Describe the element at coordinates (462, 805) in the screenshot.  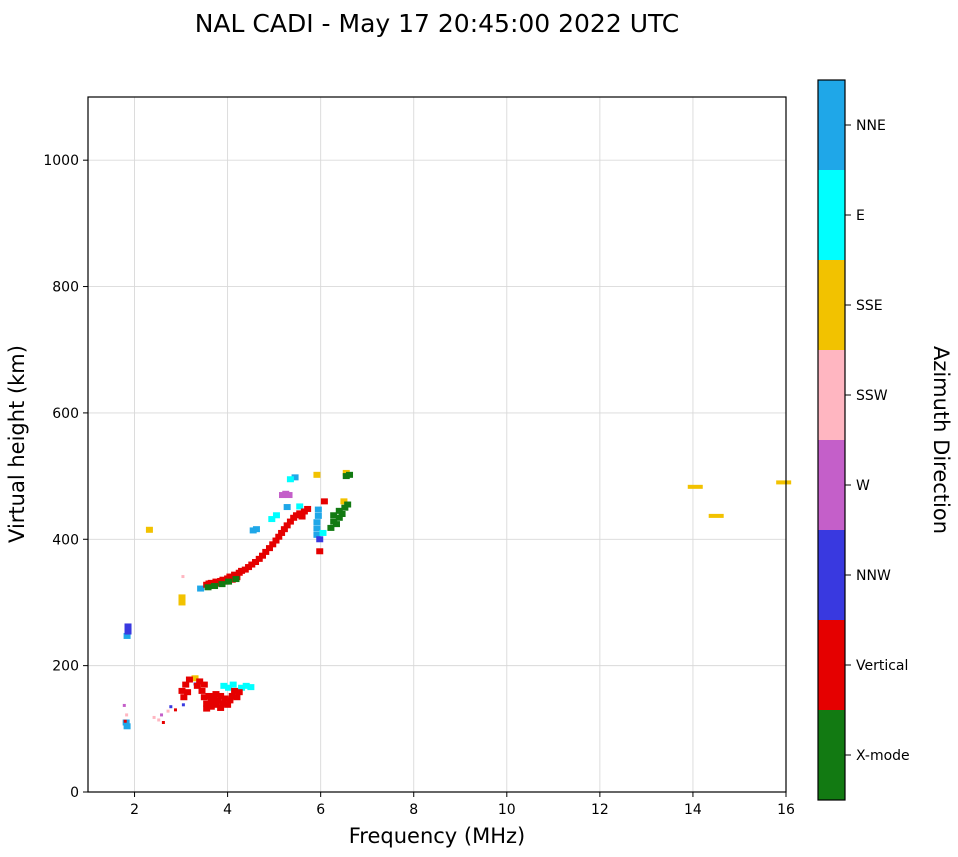
I see `x-axis-ticks: 2 4 6 8 10 12 14 16` at that location.